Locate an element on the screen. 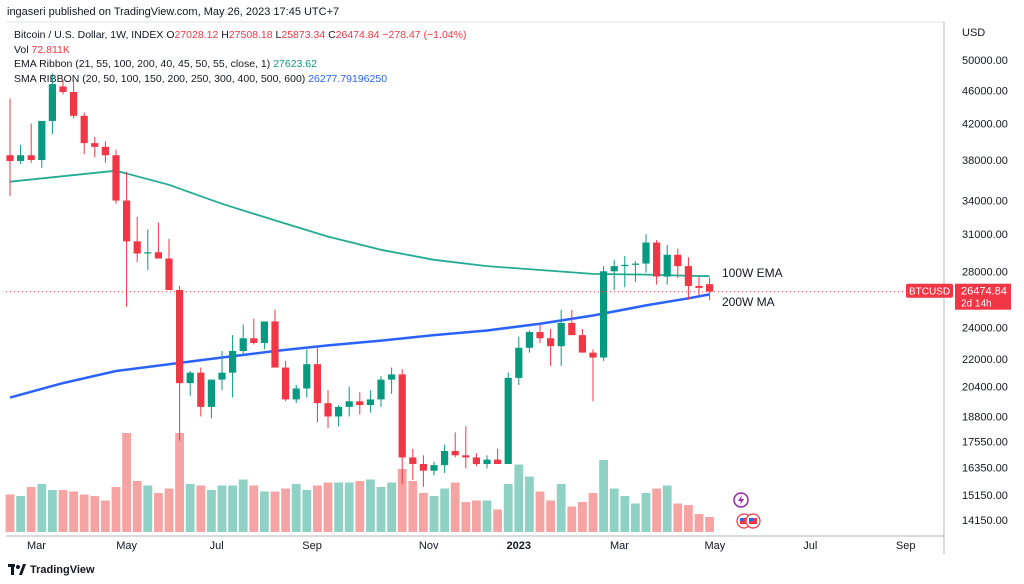 Image resolution: width=1024 pixels, height=584 pixels. footer-brand: TradingView is located at coordinates (51, 570).